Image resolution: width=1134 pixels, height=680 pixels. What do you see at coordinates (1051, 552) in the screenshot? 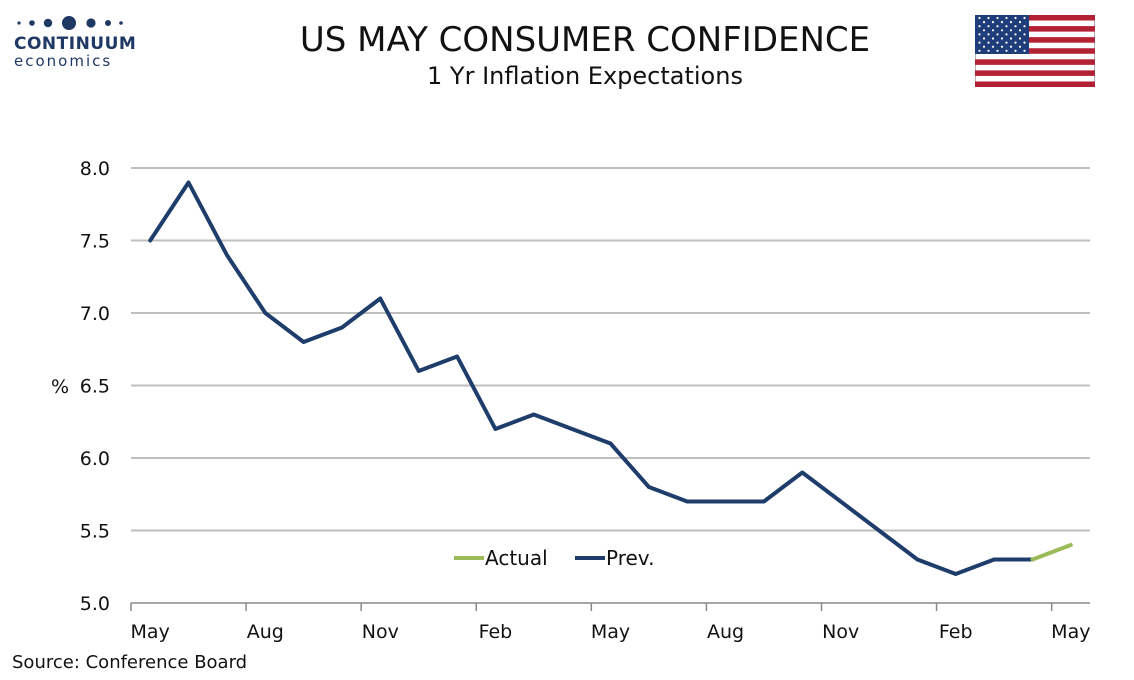
I see `series-line-actual` at bounding box center [1051, 552].